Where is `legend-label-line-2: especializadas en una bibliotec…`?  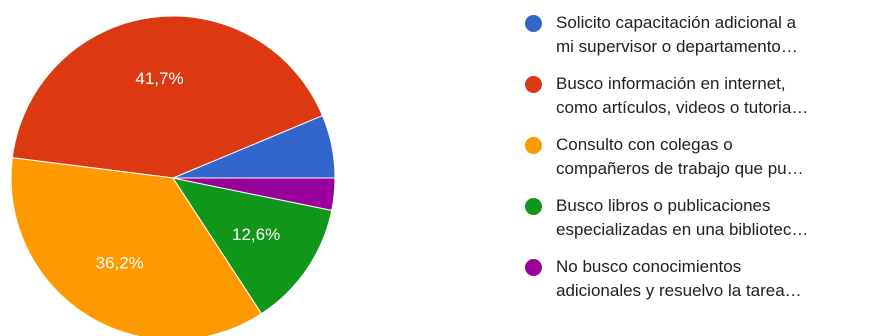 legend-label-line-2: especializadas en una bibliotec… is located at coordinates (682, 229).